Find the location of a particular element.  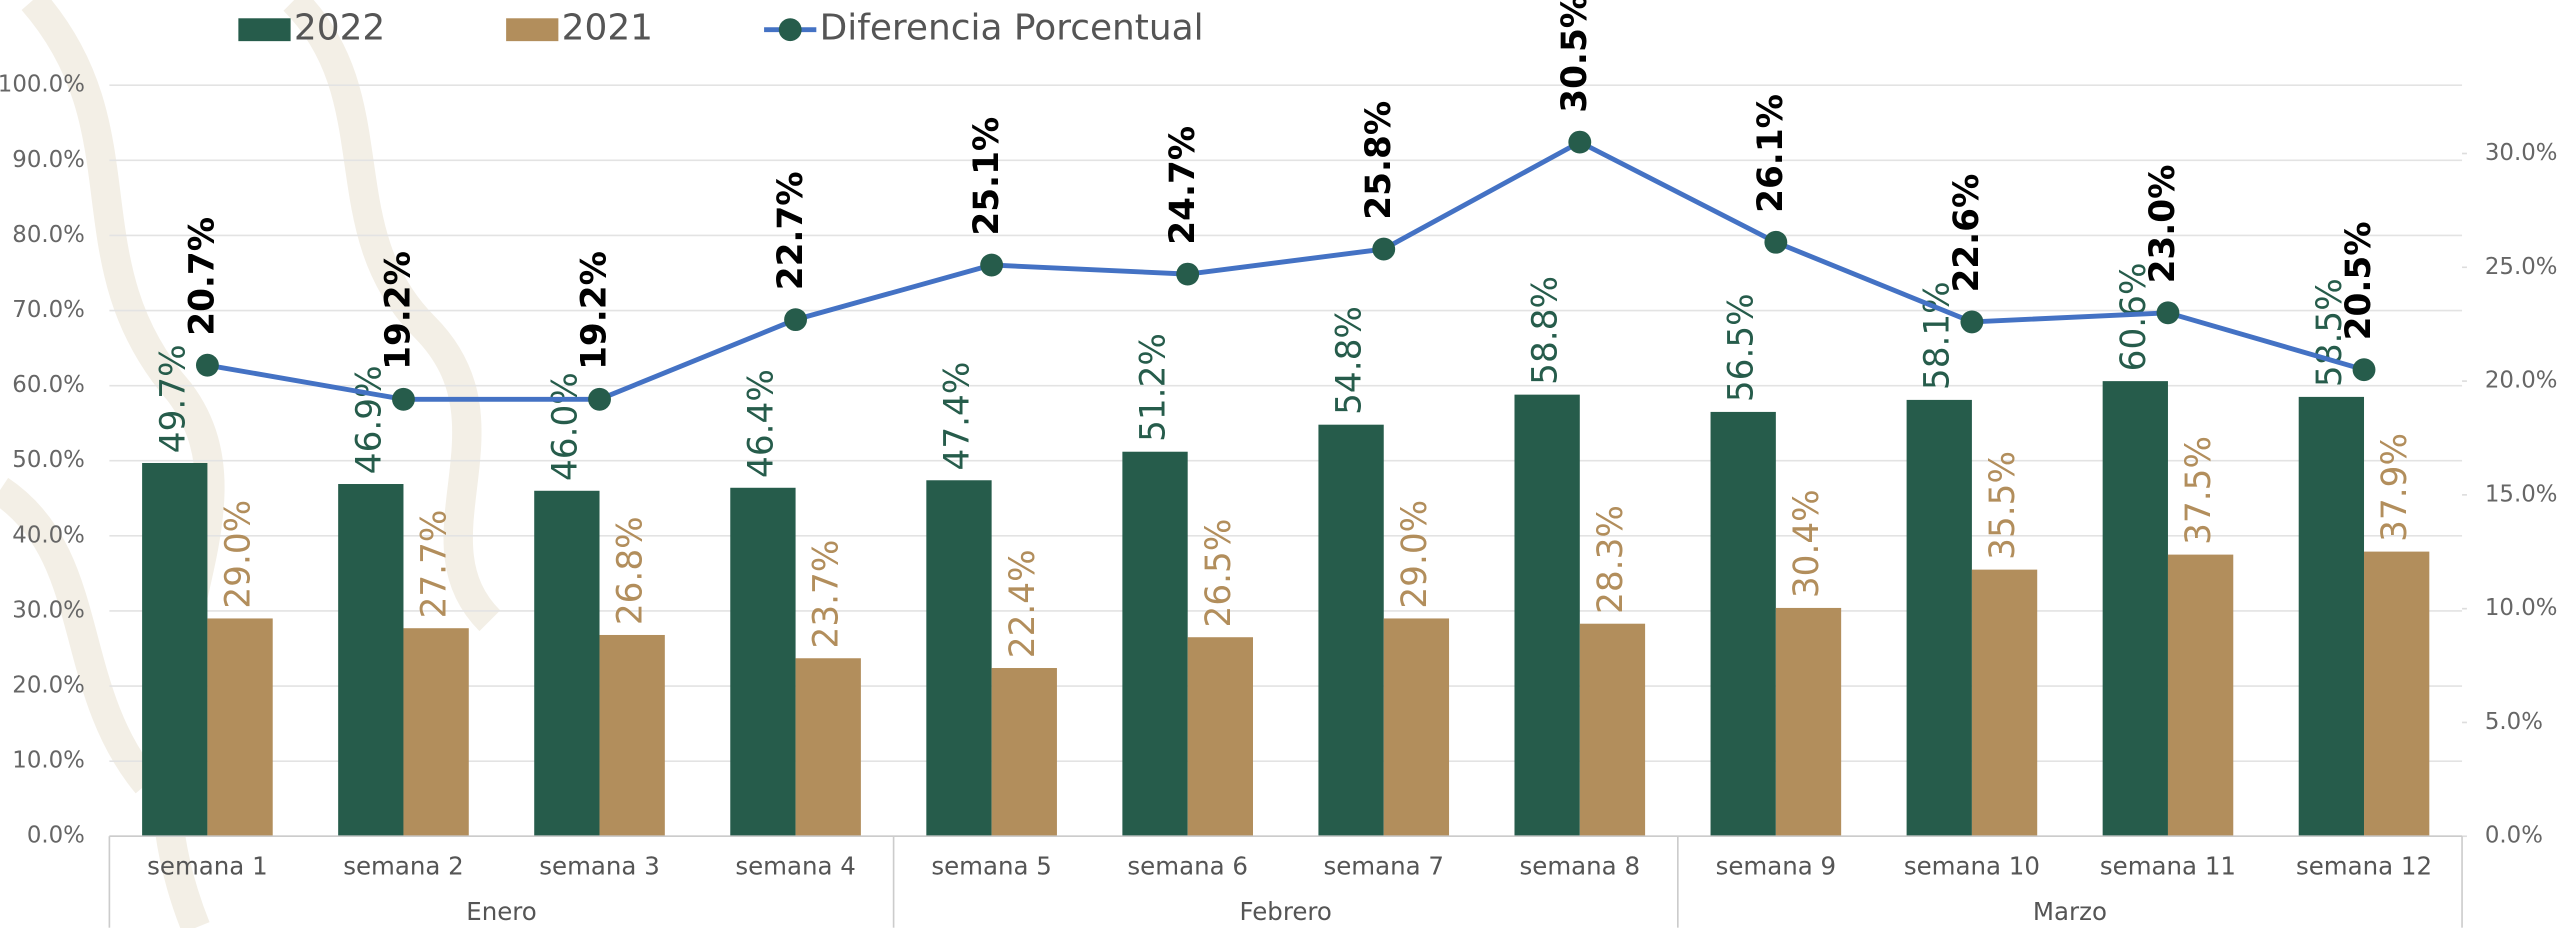

data-label: 19.2% is located at coordinates (595, 310).